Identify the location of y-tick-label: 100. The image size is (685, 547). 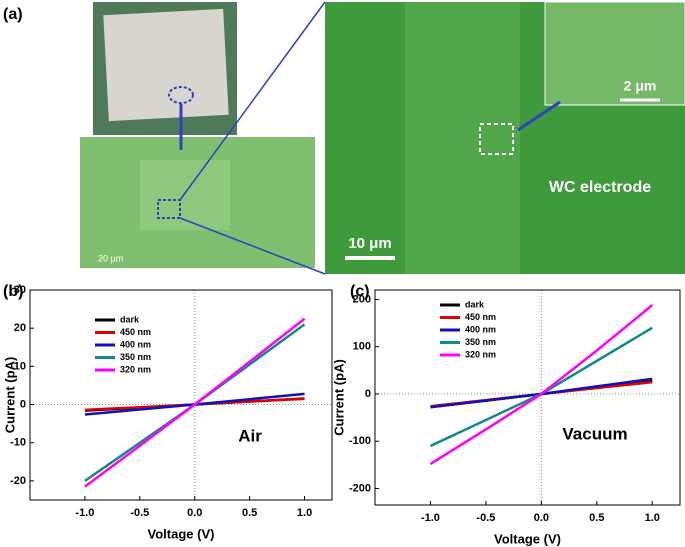
(362, 347).